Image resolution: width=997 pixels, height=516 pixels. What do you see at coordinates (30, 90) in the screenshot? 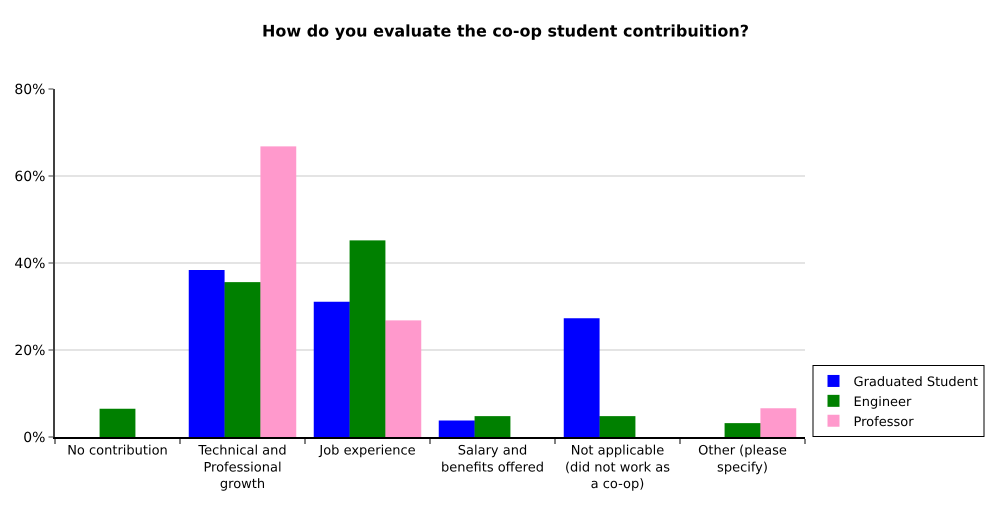
I see `y-tick-label: 80%` at bounding box center [30, 90].